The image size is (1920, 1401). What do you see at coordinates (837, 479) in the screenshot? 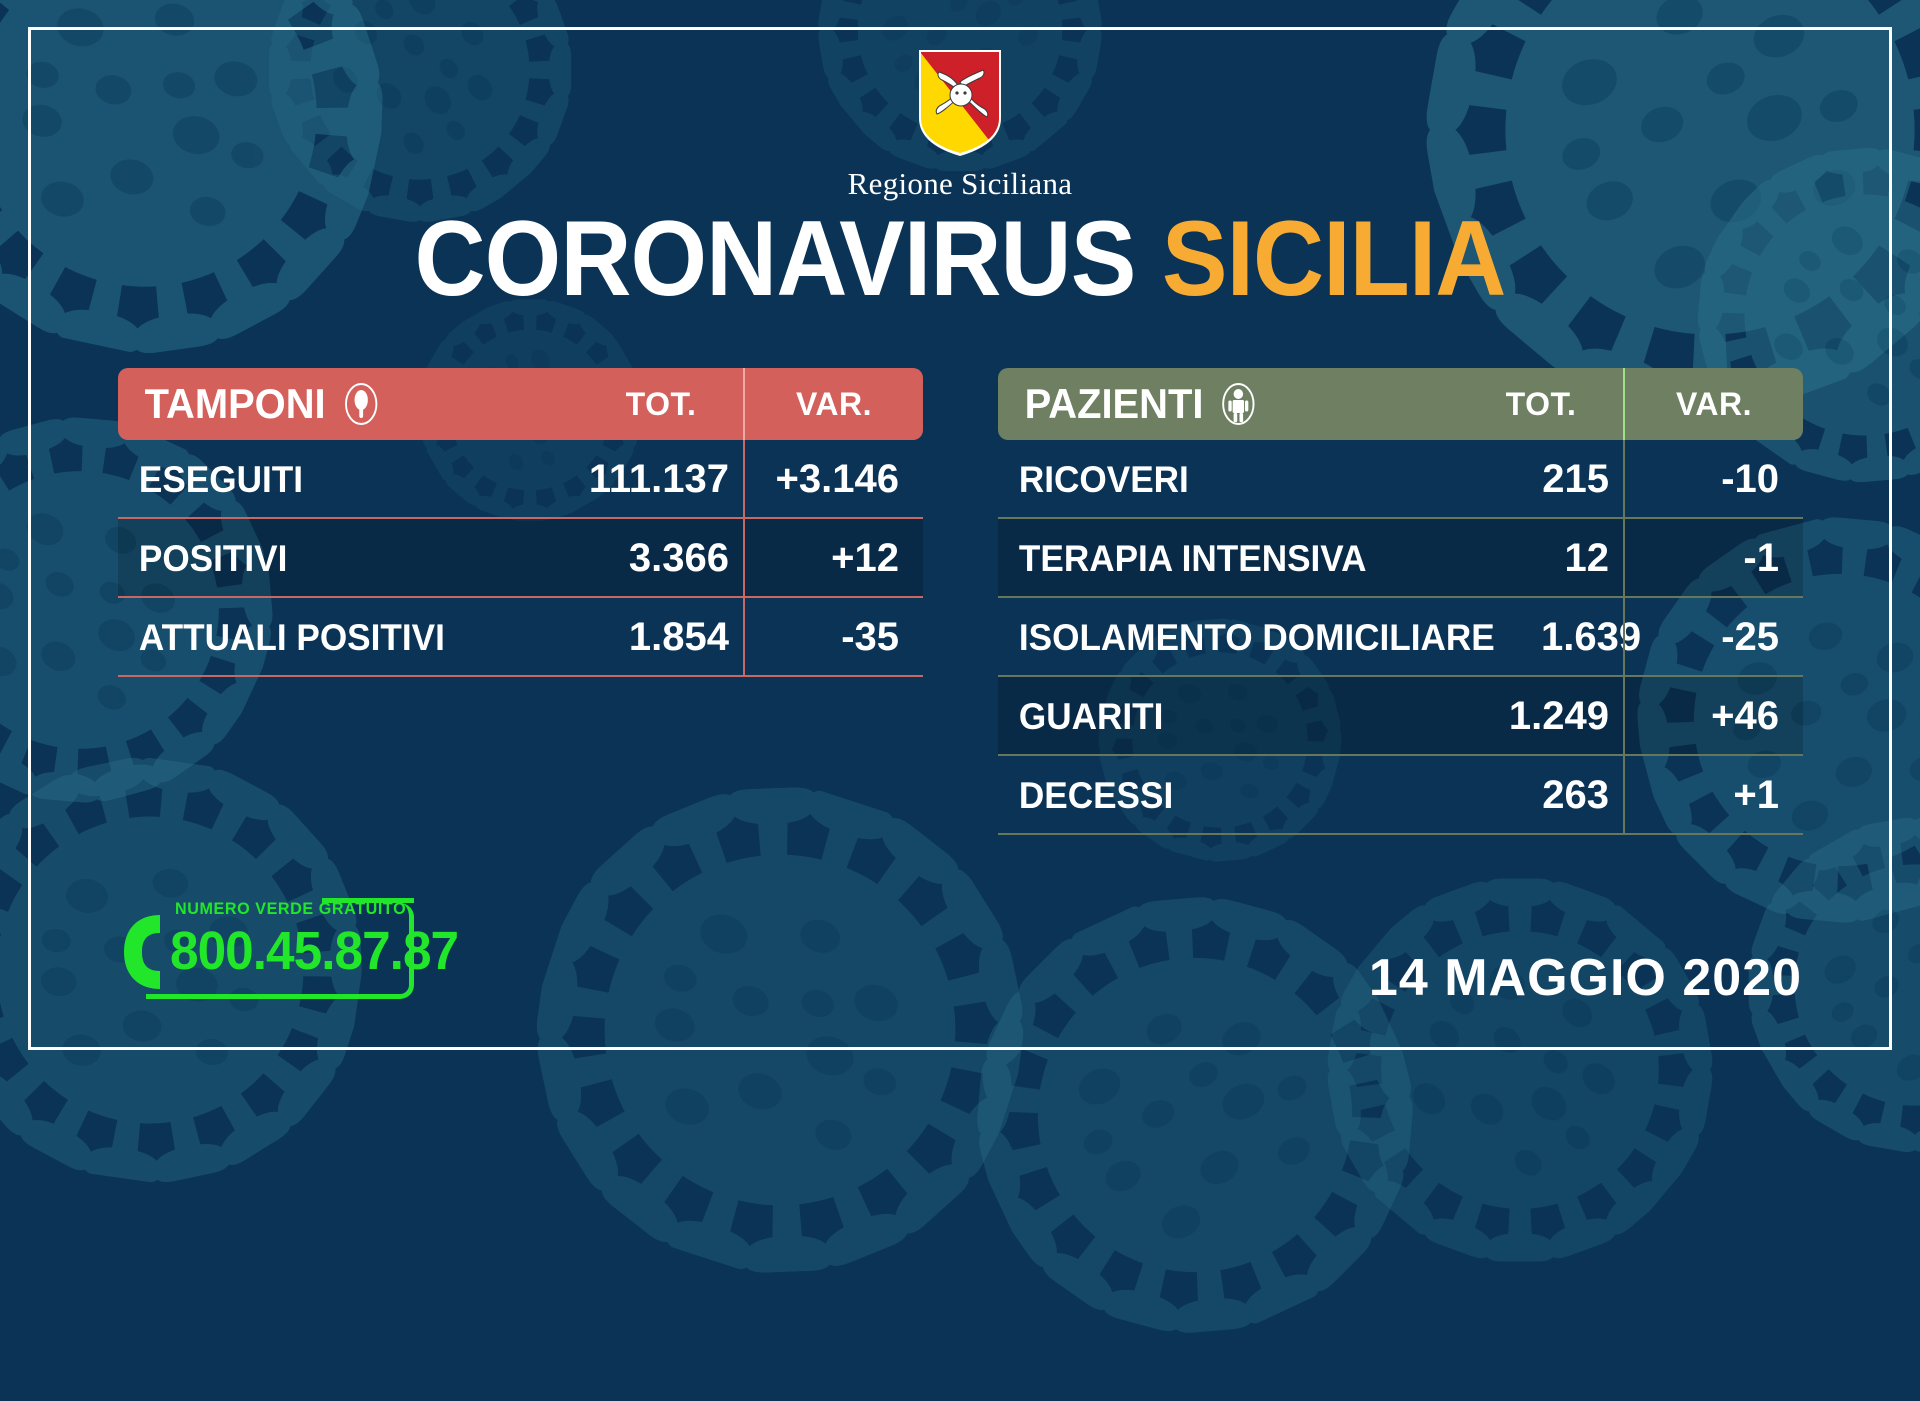
I see `row-variation: +3.146` at bounding box center [837, 479].